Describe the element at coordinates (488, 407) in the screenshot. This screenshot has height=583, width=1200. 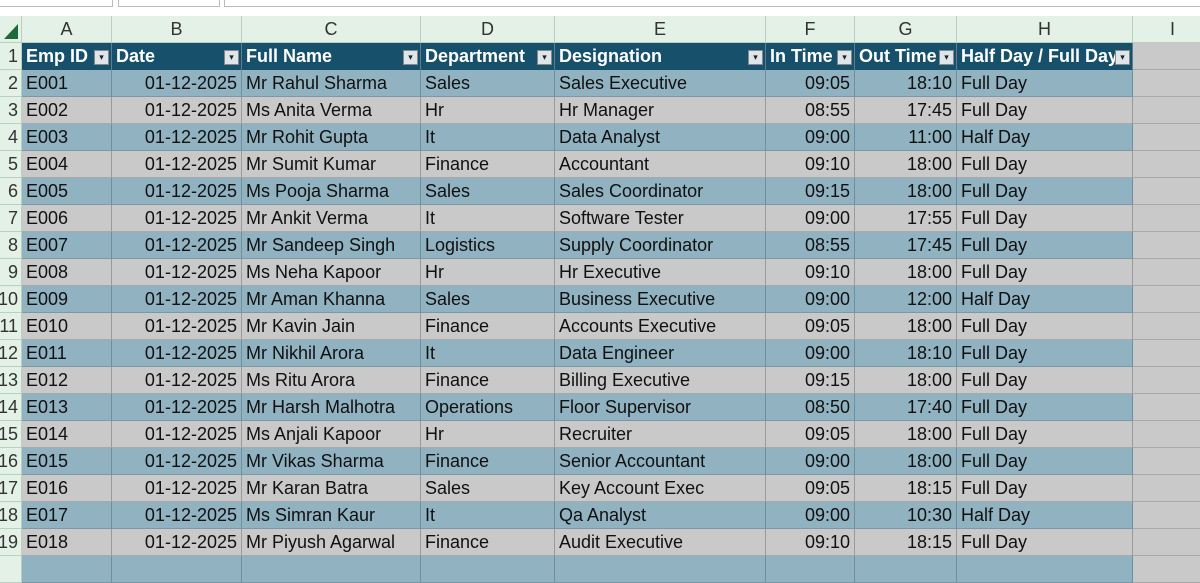
I see `table-cell: Operations` at that location.